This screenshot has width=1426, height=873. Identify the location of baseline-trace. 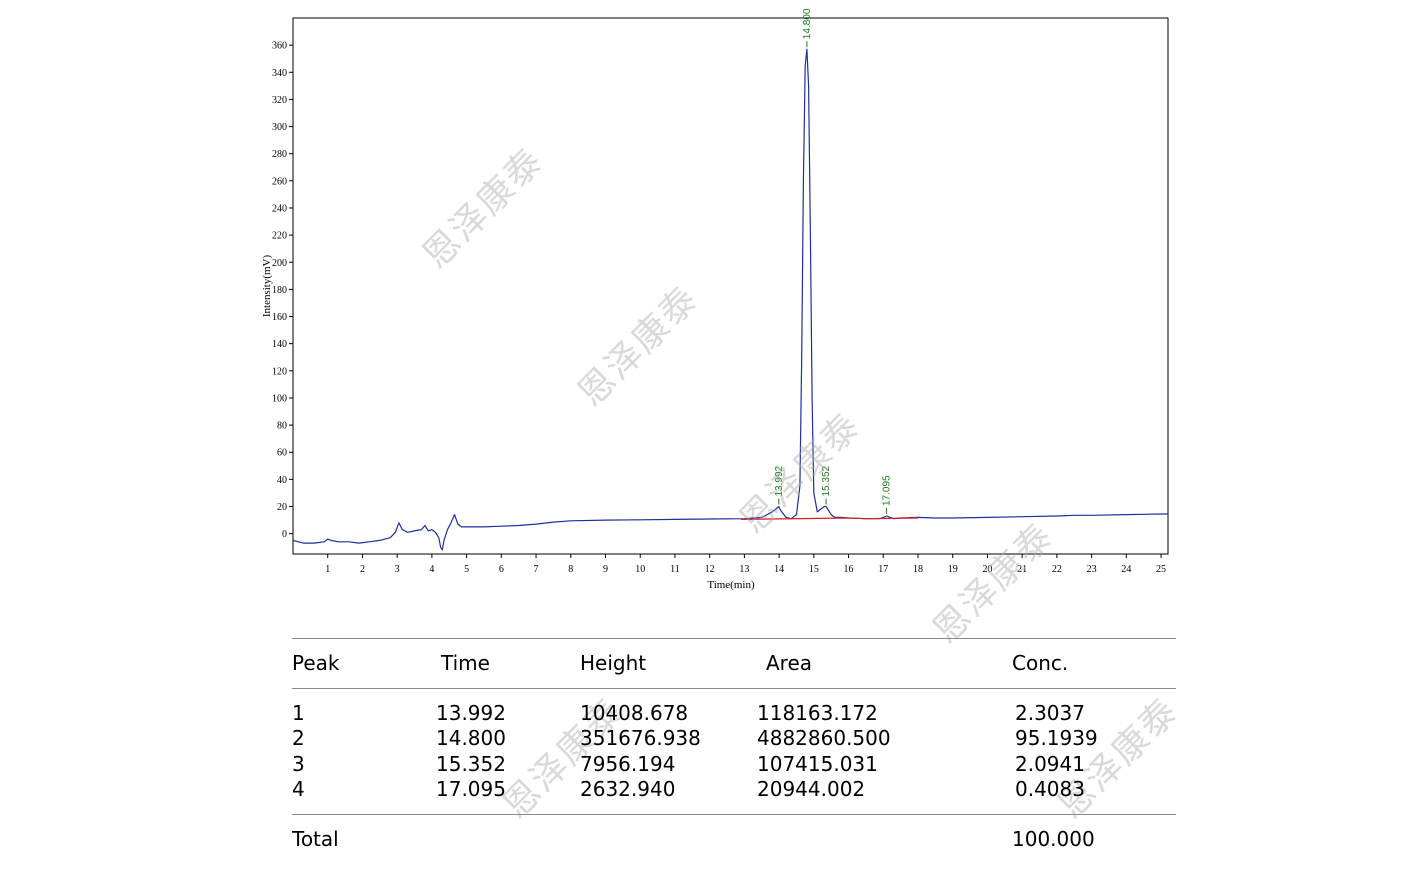
(829, 518).